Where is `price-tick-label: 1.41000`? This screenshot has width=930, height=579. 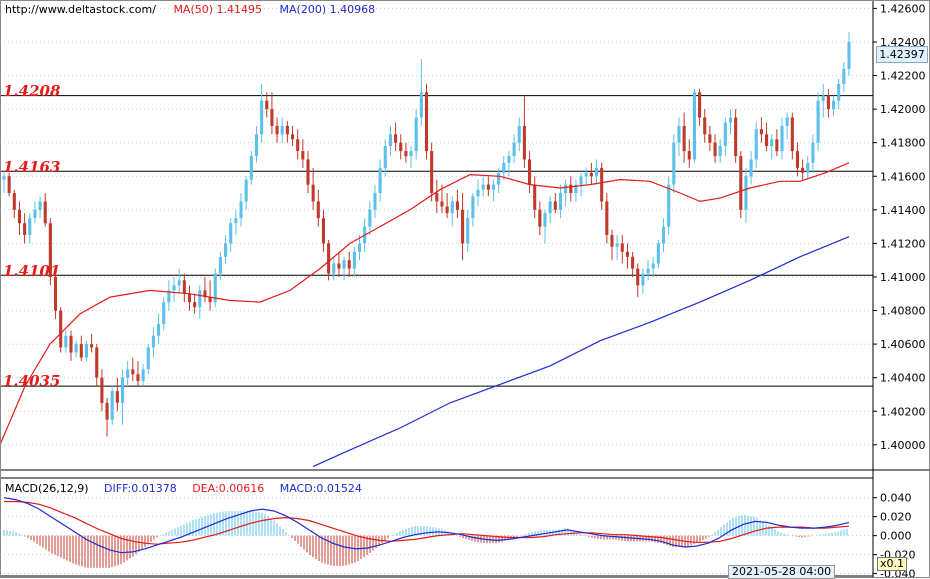 price-tick-label: 1.41000 is located at coordinates (903, 277).